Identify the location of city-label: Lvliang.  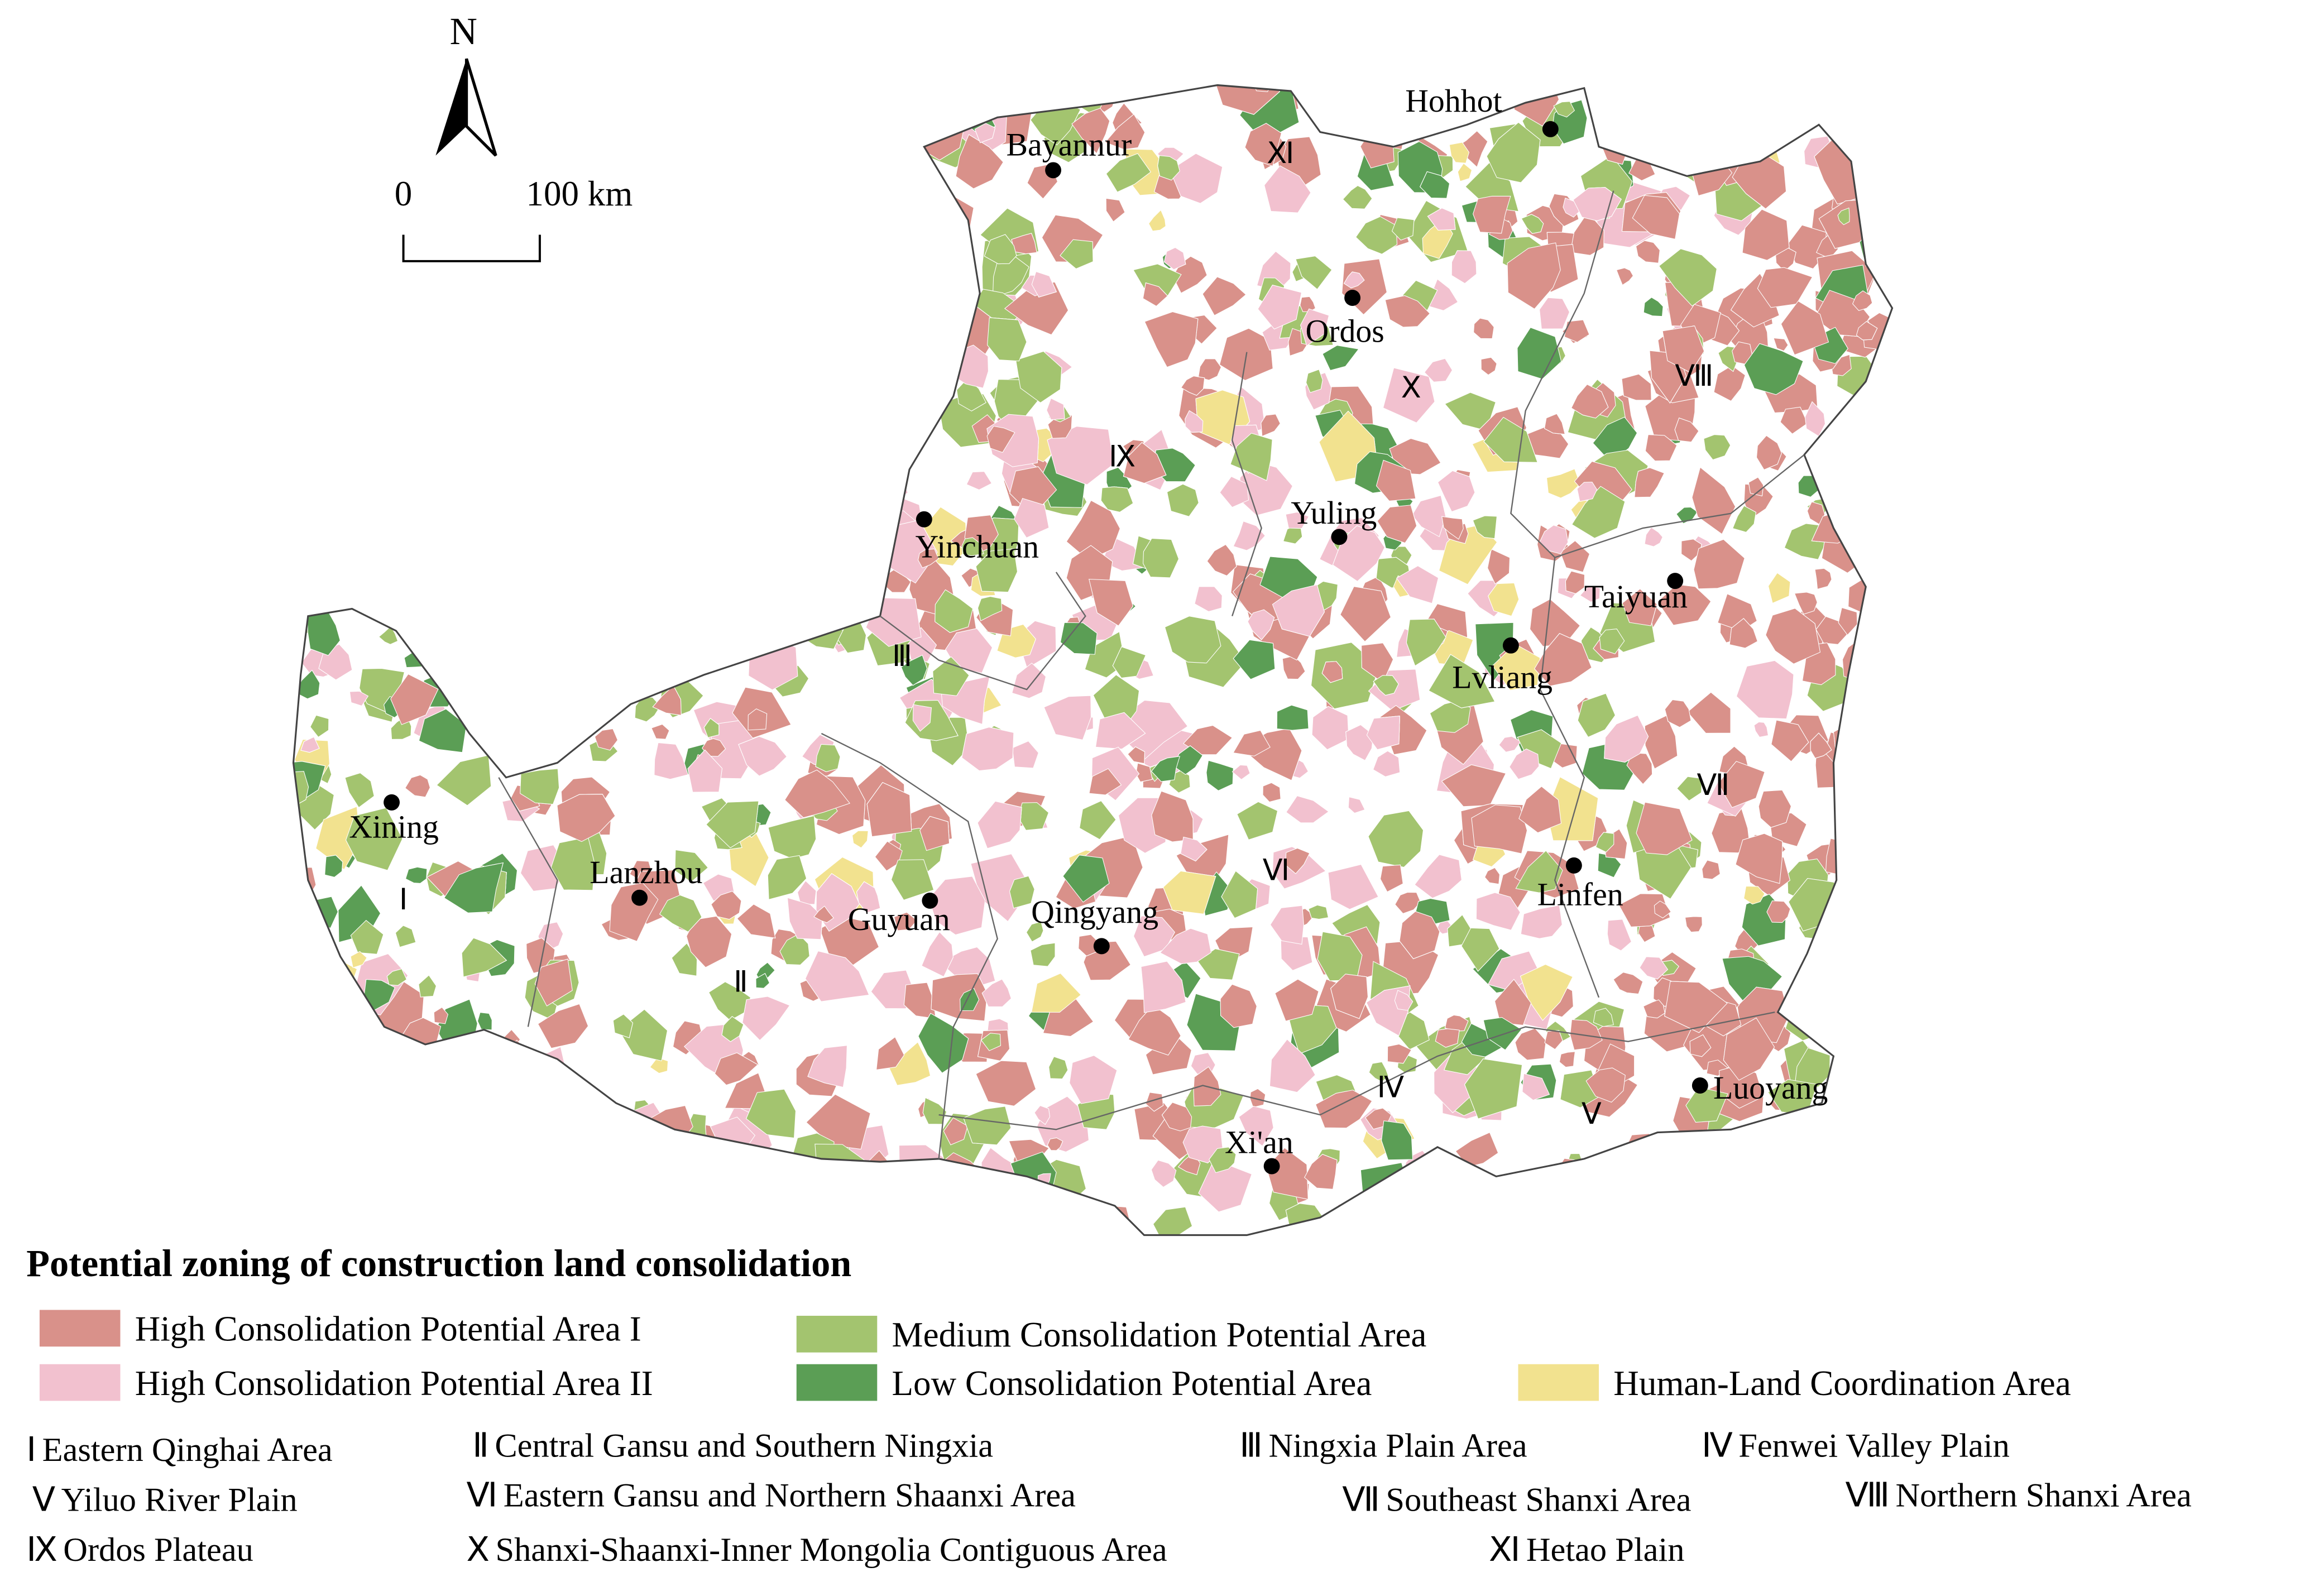
(1502, 677).